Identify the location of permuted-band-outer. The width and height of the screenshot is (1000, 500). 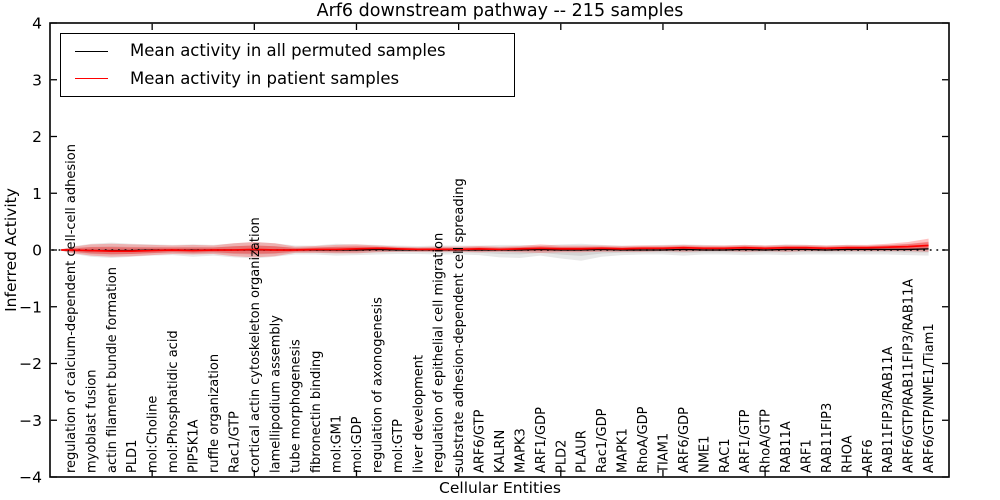
(495, 251).